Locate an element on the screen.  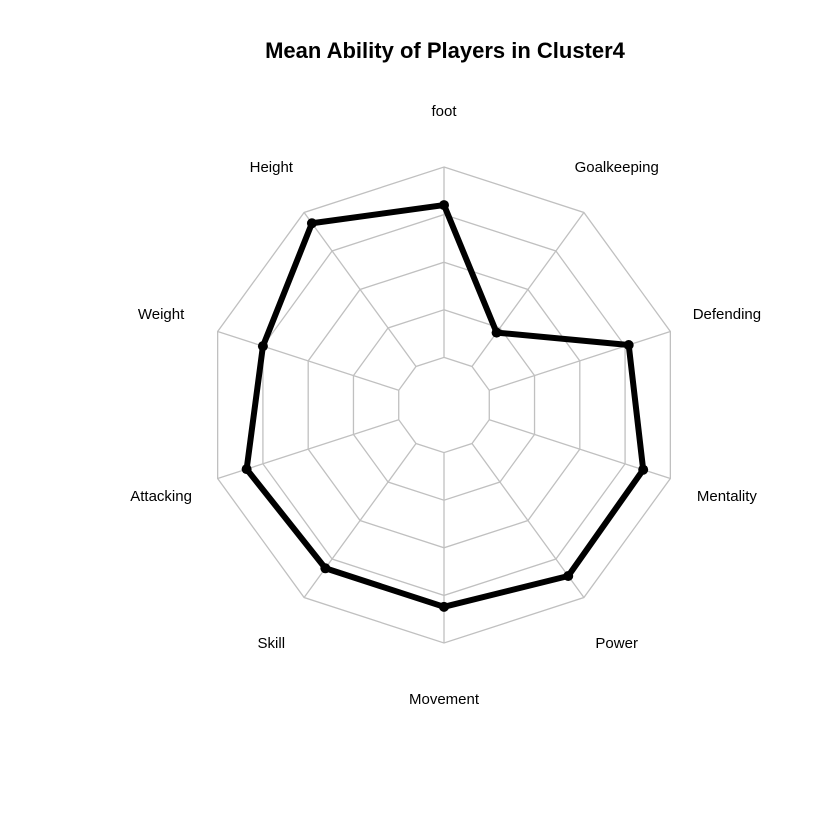
data-point-power is located at coordinates (568, 575).